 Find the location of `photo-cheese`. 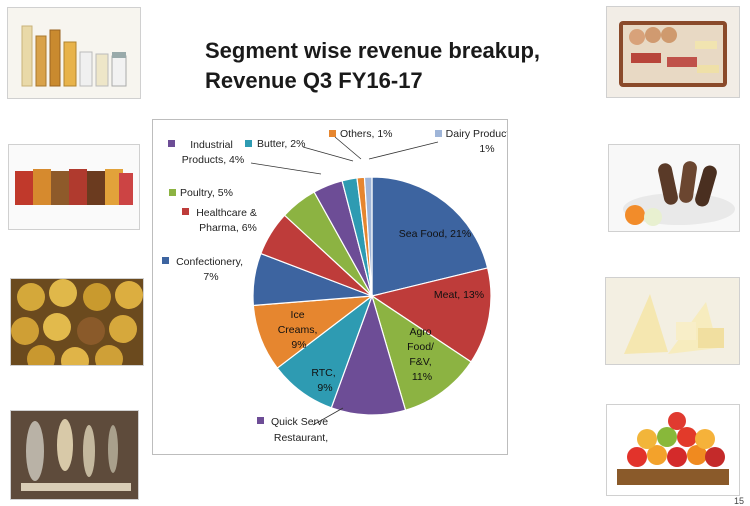

photo-cheese is located at coordinates (672, 321).